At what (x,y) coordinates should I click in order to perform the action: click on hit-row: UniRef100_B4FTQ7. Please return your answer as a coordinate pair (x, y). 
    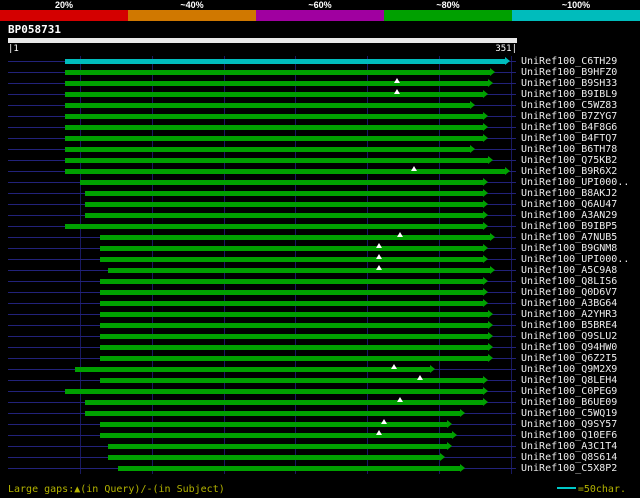
    Looking at the image, I should click on (320, 138).